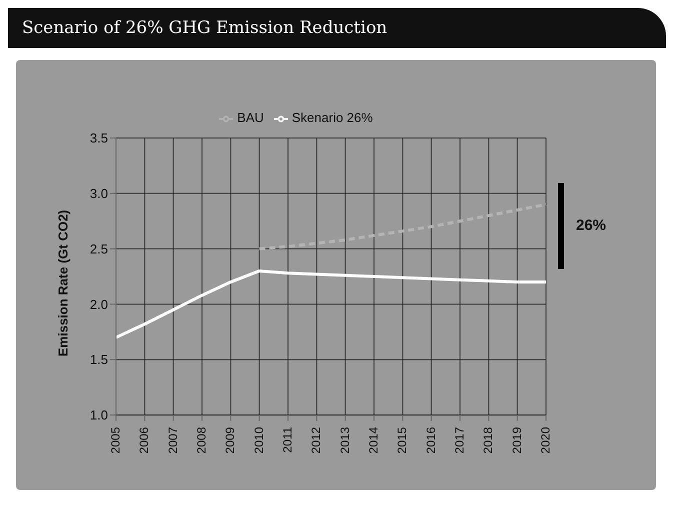 The height and width of the screenshot is (508, 674). What do you see at coordinates (431, 440) in the screenshot?
I see `x-tick-label: 2016` at bounding box center [431, 440].